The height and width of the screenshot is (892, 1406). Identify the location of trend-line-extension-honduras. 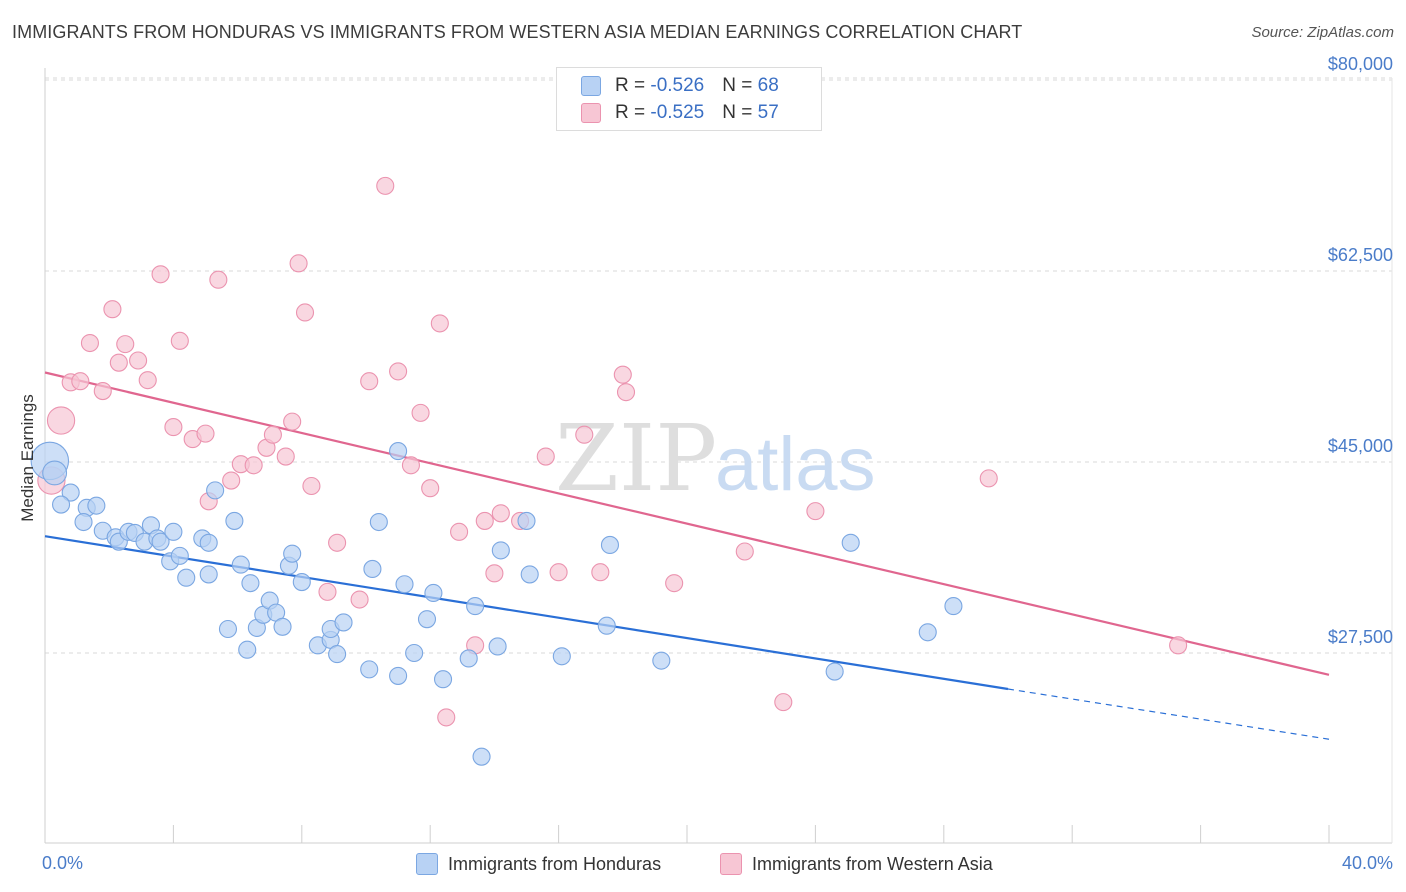
(1168, 714).